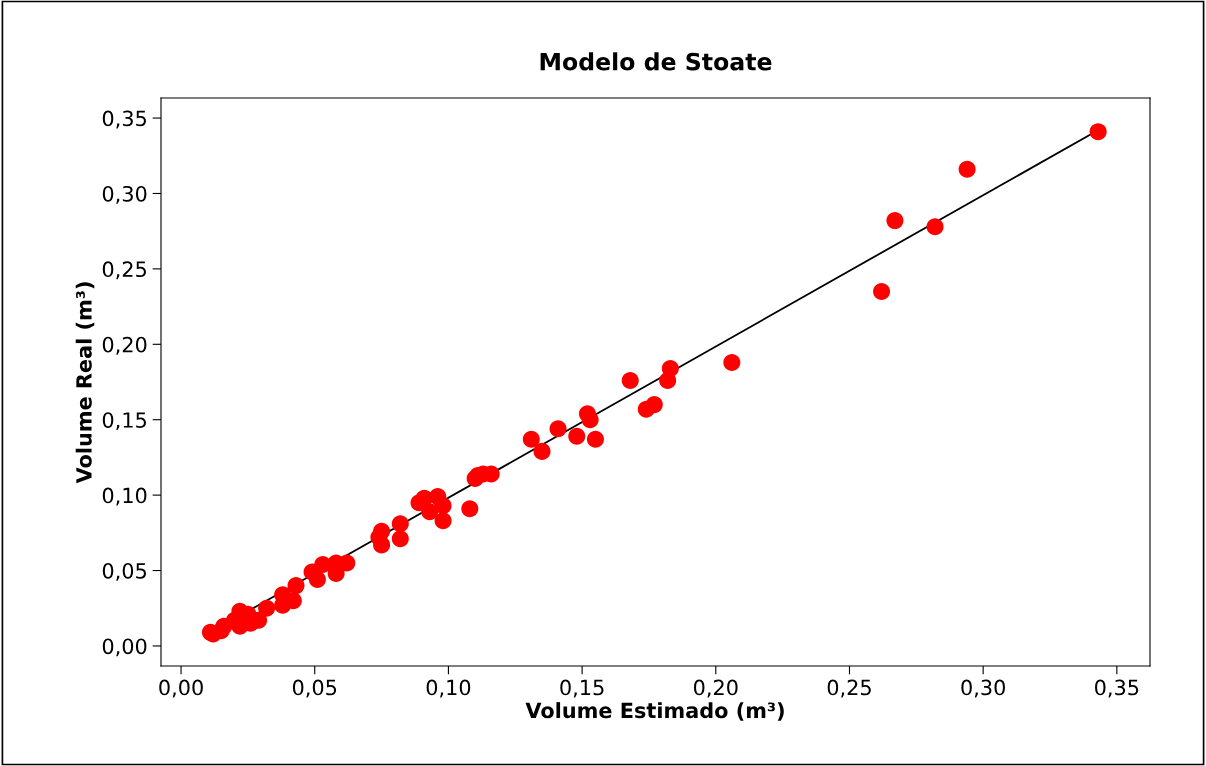 Image resolution: width=1206 pixels, height=766 pixels. Describe the element at coordinates (124, 647) in the screenshot. I see `y-tick-label: 0,00` at that location.